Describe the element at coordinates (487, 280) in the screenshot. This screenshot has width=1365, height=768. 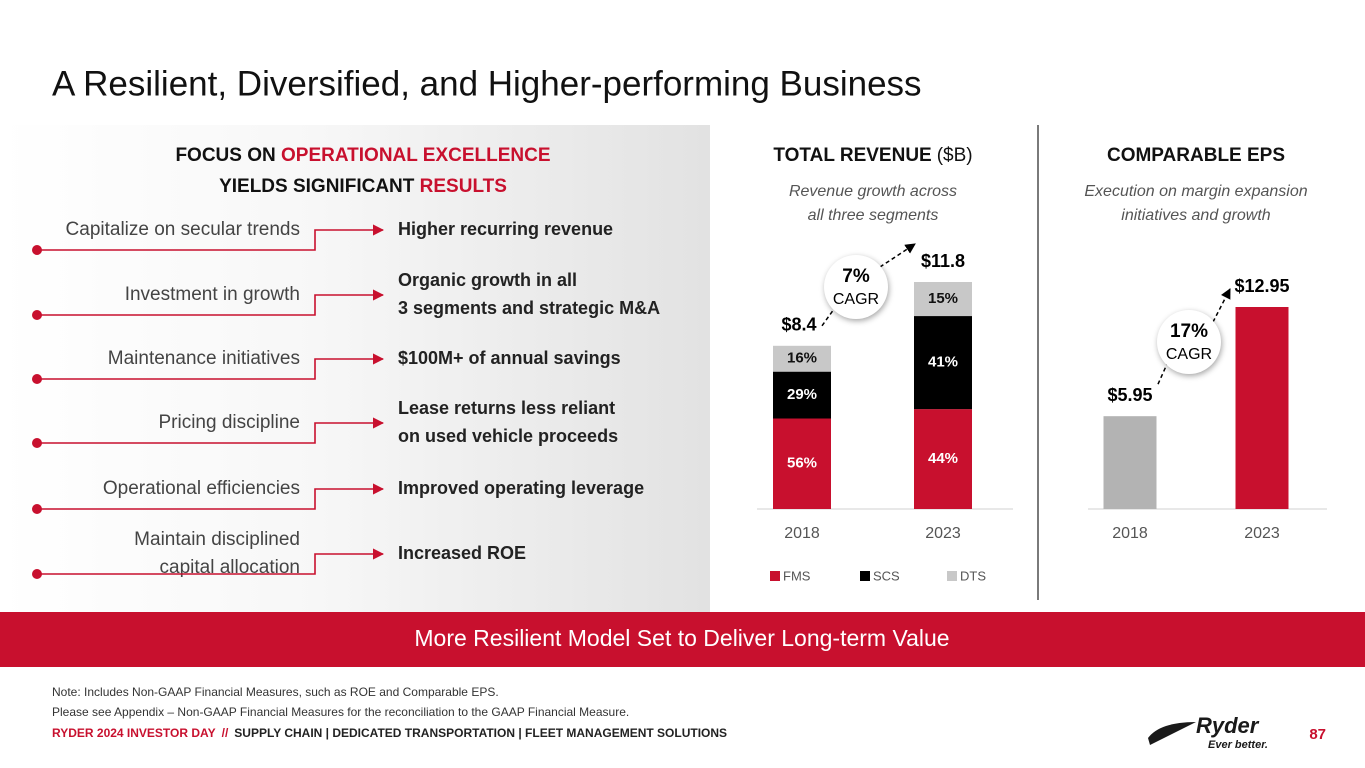
I see `focus-result: Organic growth in all` at that location.